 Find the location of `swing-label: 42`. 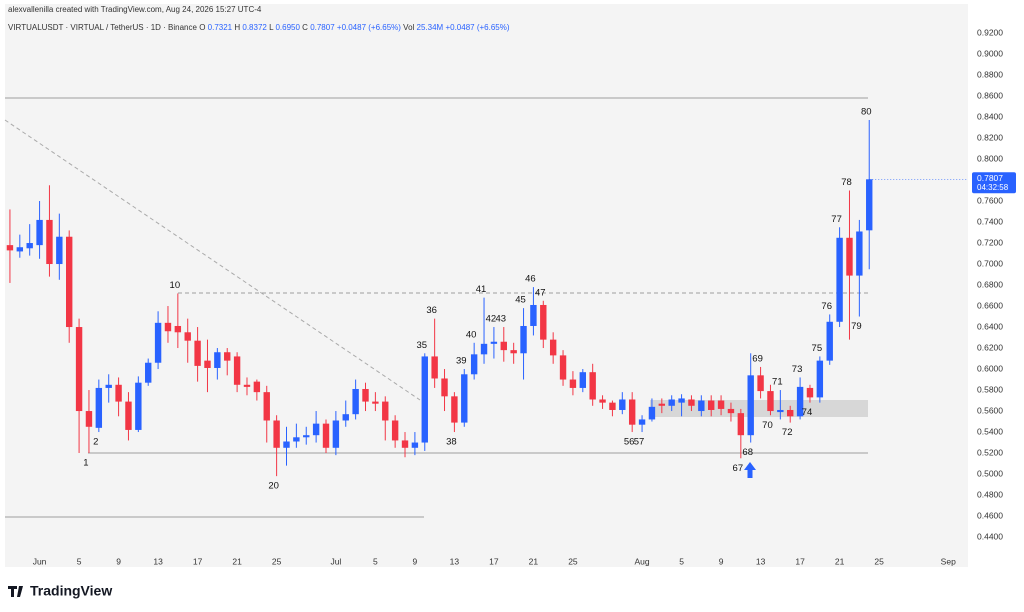

swing-label: 42 is located at coordinates (491, 319).